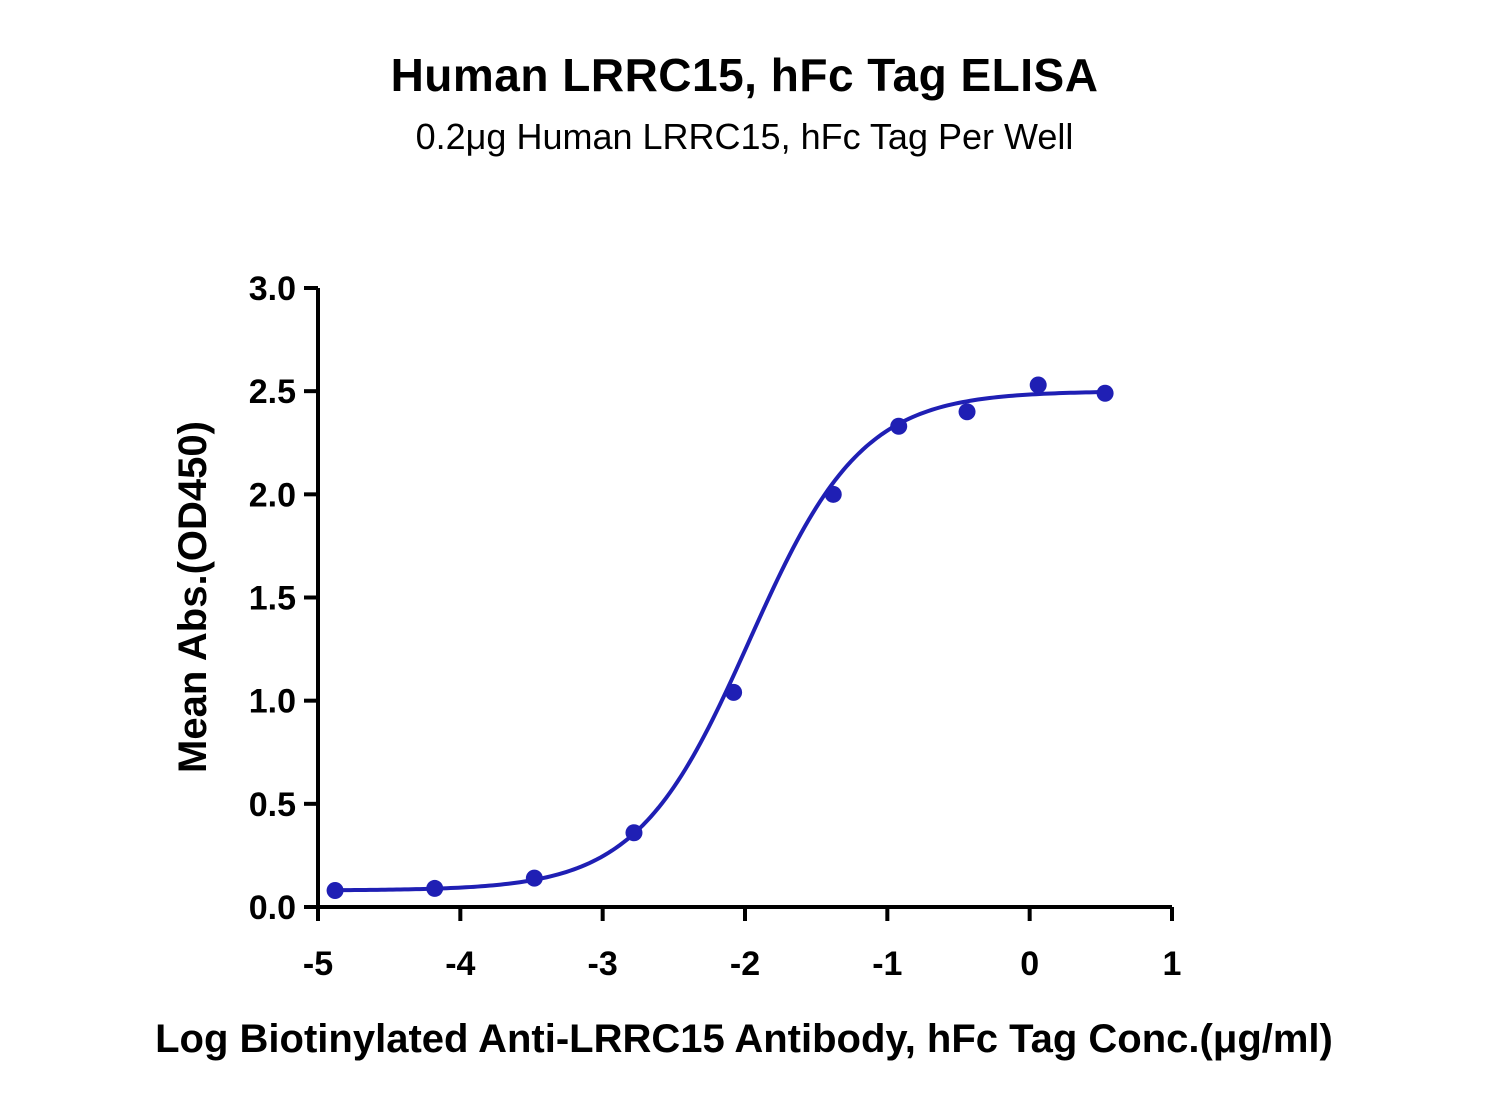 This screenshot has height=1106, width=1489. I want to click on y-tick-label: 0.0, so click(272, 908).